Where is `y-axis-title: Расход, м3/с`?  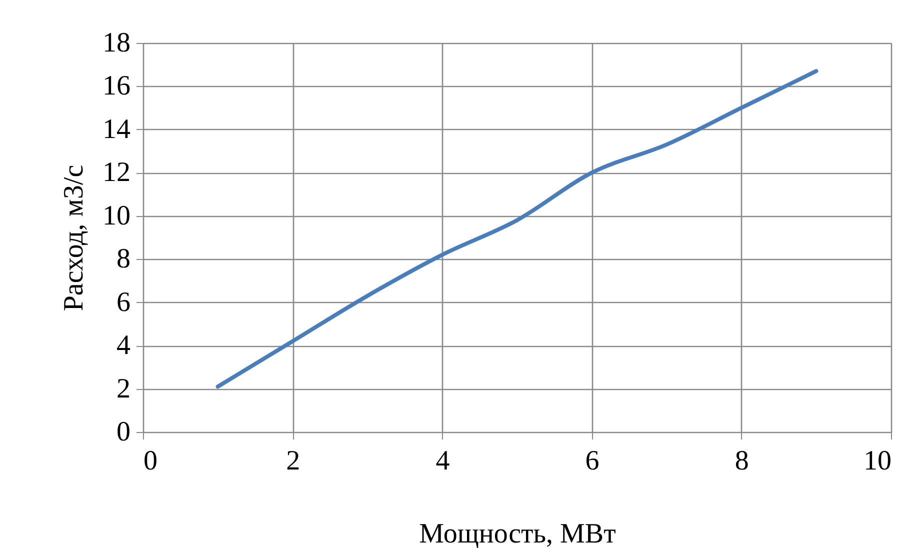
y-axis-title: Расход, м3/с is located at coordinates (74, 238).